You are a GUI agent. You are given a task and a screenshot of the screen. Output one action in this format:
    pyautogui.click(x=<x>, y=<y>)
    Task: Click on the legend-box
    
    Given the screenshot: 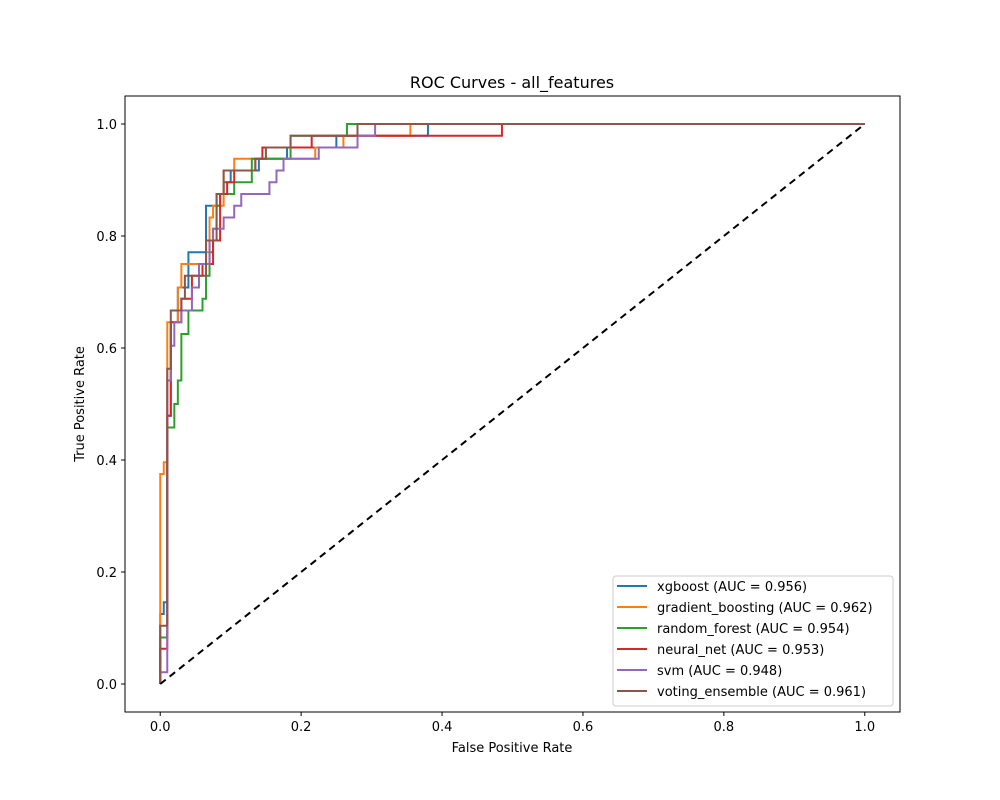 What is the action you would take?
    pyautogui.click(x=753, y=641)
    